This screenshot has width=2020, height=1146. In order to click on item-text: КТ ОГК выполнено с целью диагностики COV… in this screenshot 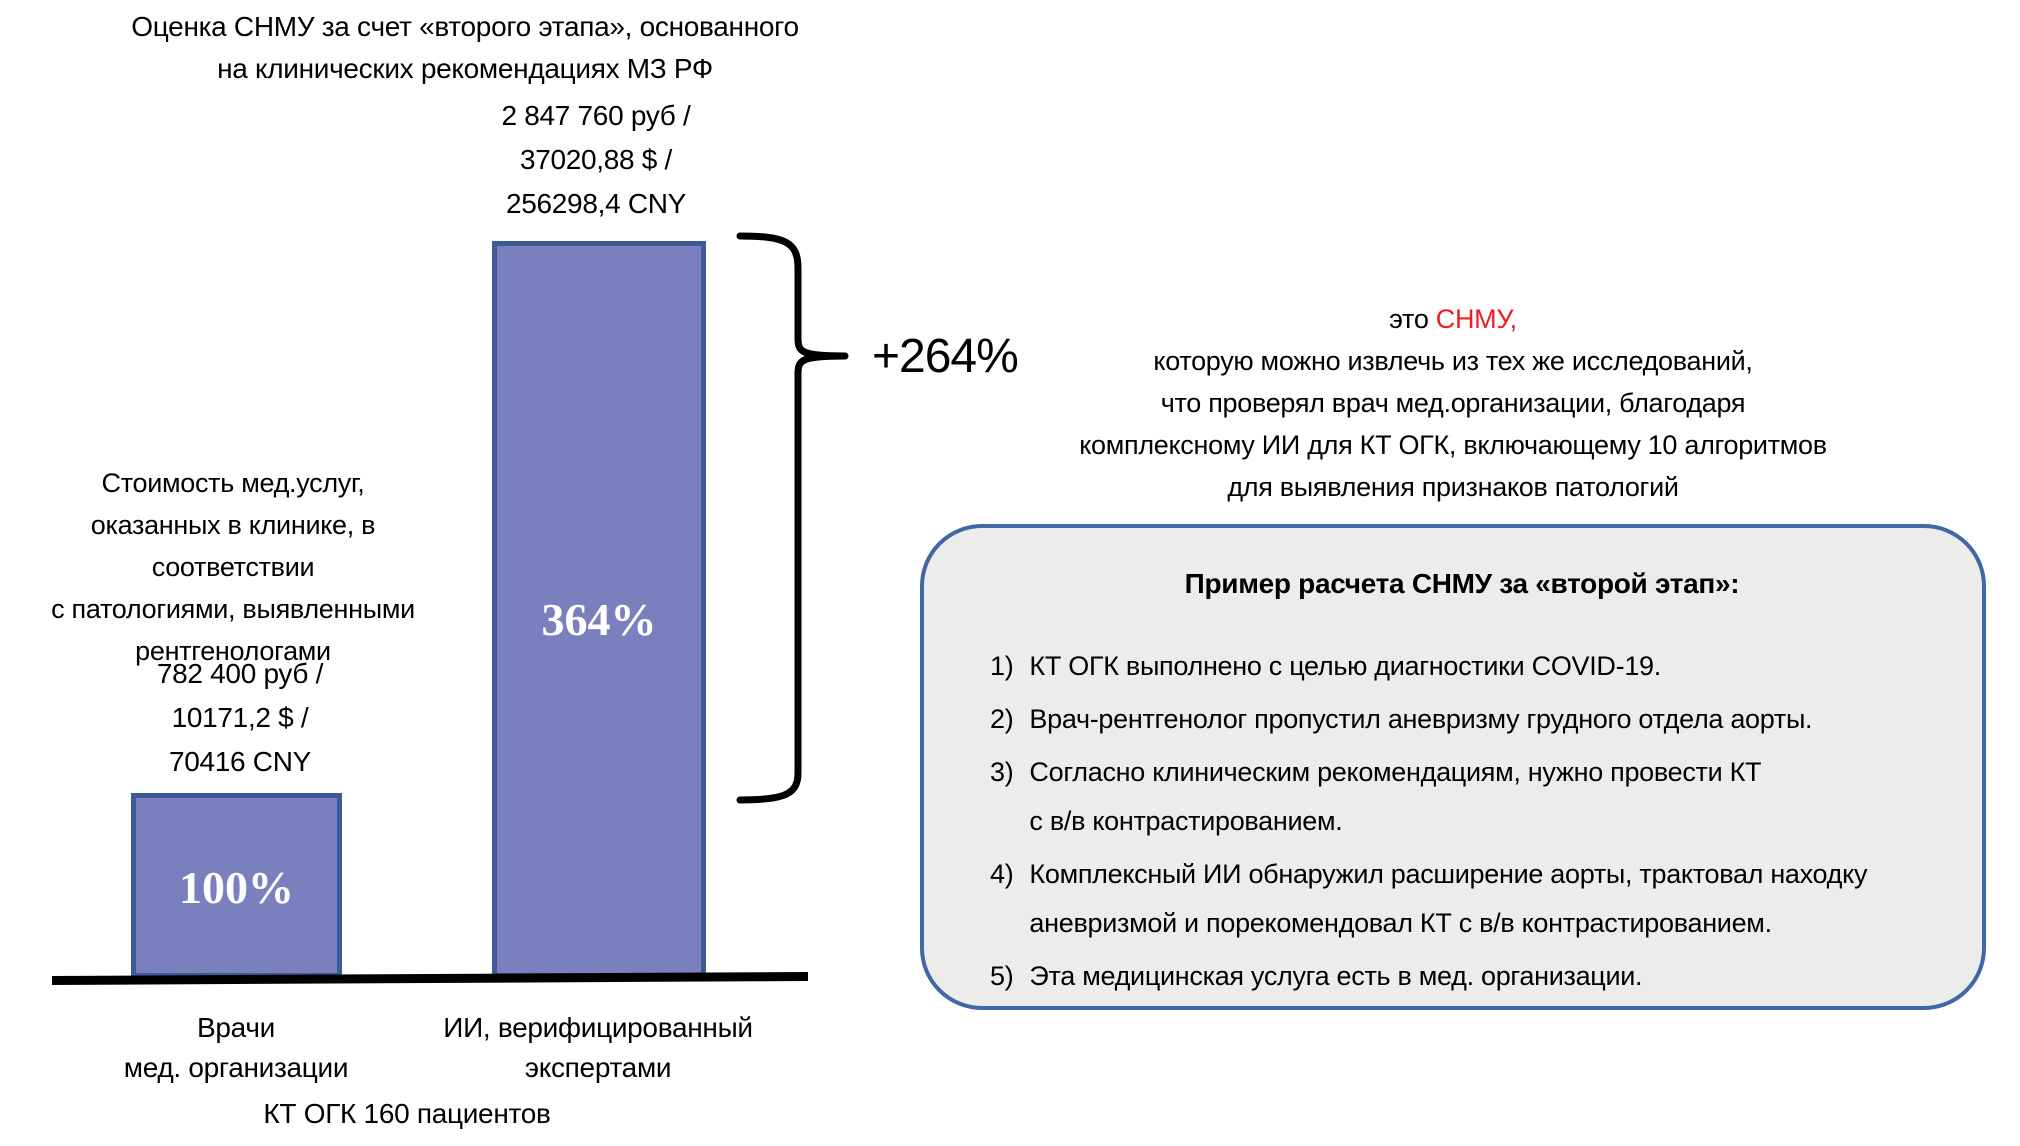, I will do `click(1345, 666)`.